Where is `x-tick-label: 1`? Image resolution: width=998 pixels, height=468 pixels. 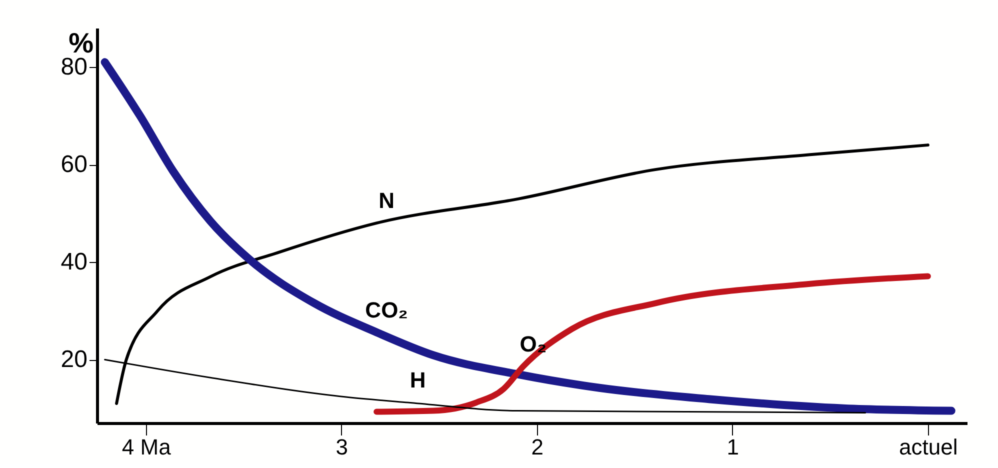 x-tick-label: 1 is located at coordinates (733, 447).